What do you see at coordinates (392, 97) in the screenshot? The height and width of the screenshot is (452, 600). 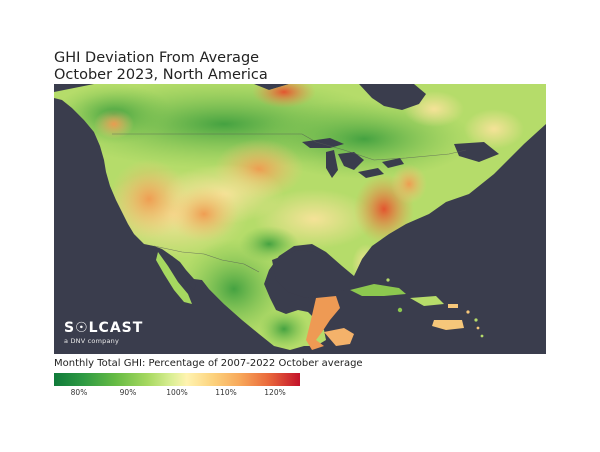 I see `hudson-bay` at bounding box center [392, 97].